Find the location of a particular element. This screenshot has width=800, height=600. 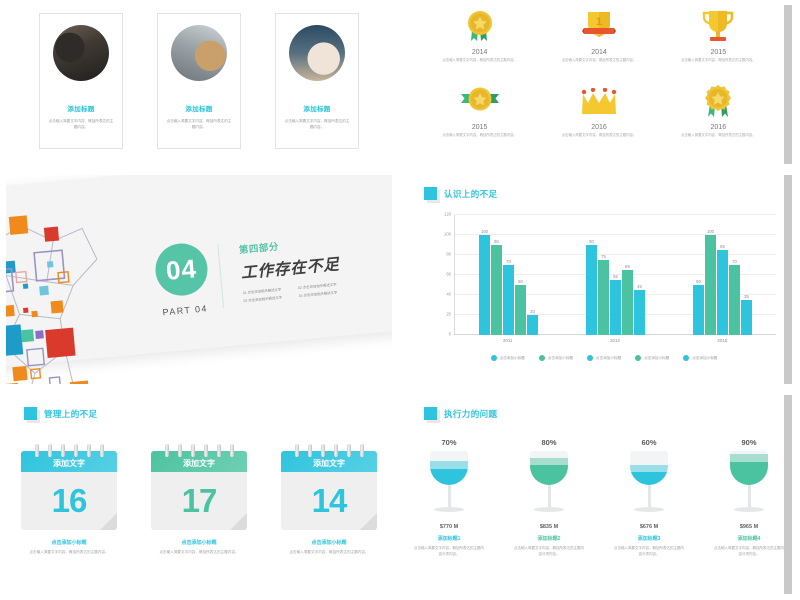

calendar-item: 添加文字 17 点击添加小标题 点击输入简要文字内容，概括所表达的主题内容。 is located at coordinates (199, 499).